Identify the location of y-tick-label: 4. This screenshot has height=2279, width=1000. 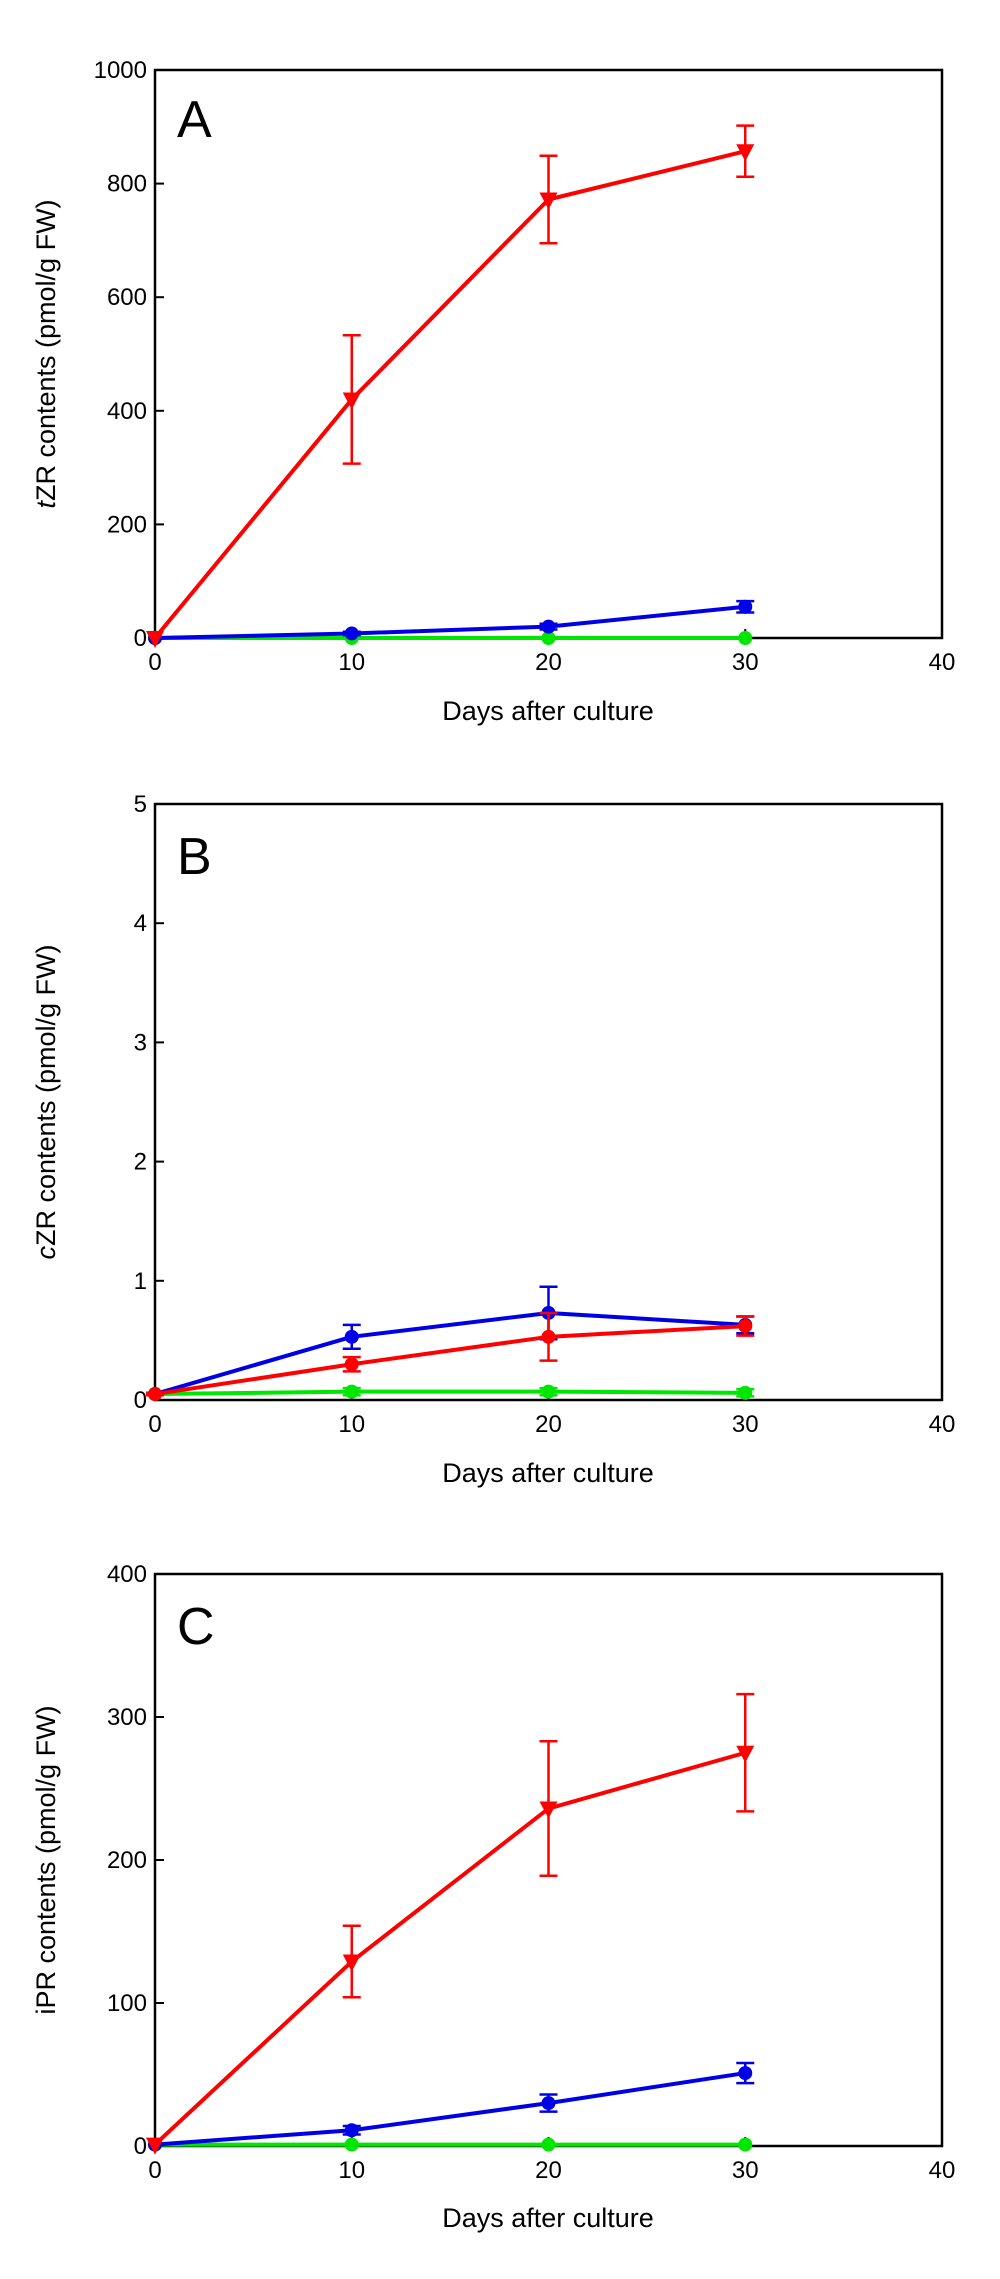
(140, 923).